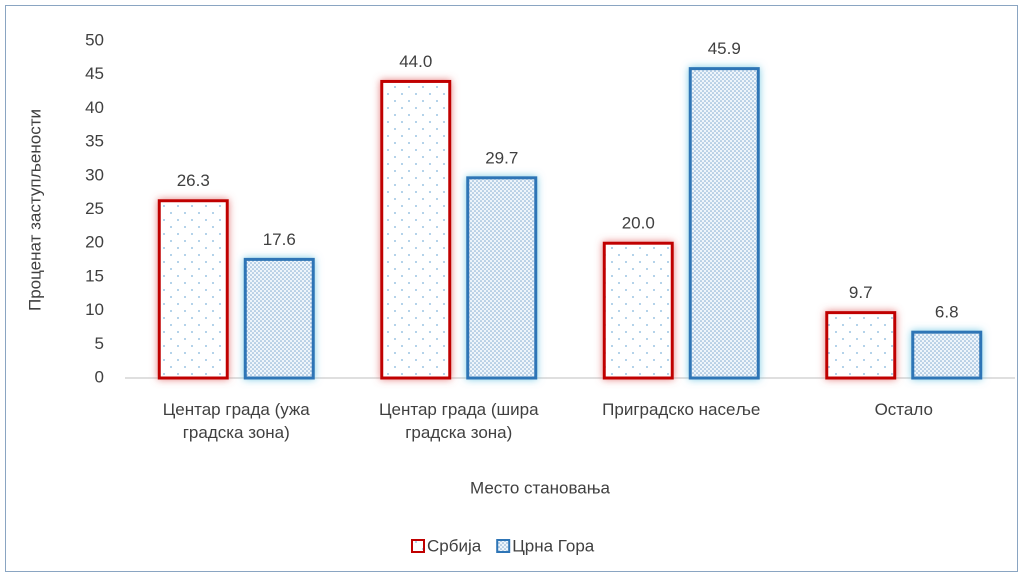 The height and width of the screenshot is (576, 1024). I want to click on y-tick-label: 10, so click(94, 309).